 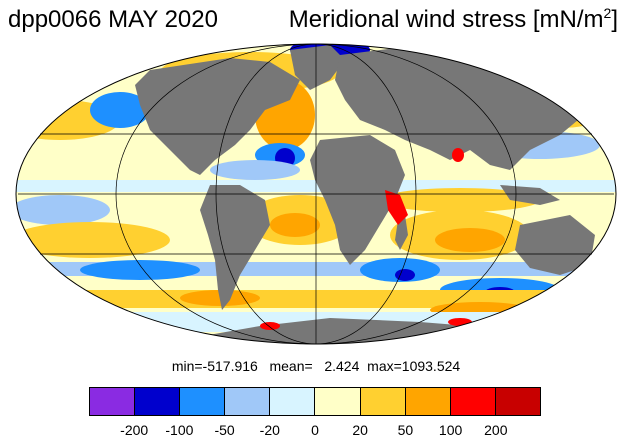 I want to click on colorbar-tick-label: 20, so click(x=360, y=430).